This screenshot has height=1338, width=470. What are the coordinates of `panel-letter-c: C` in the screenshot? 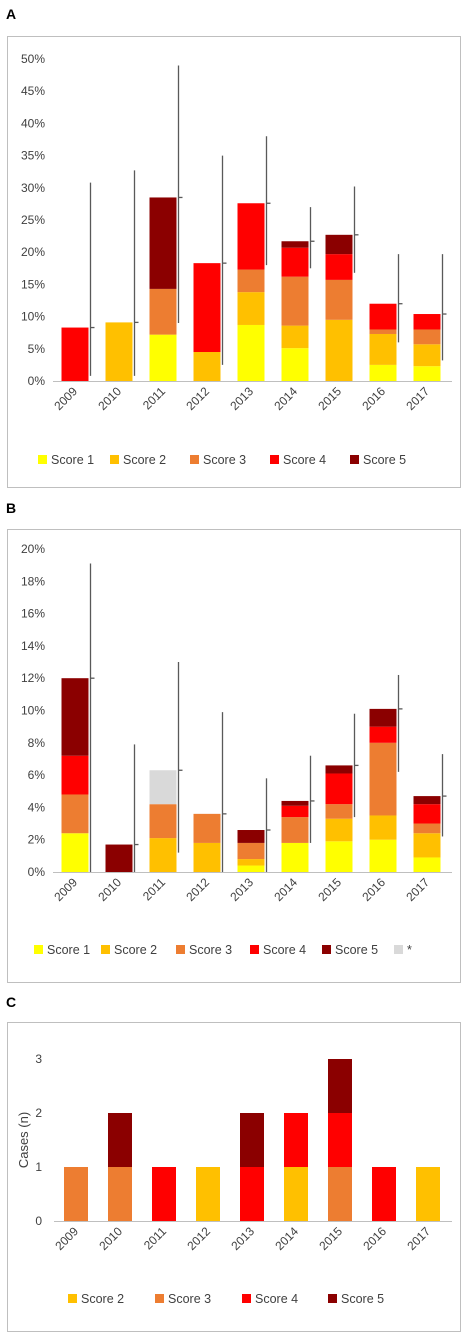 It's located at (11, 1002).